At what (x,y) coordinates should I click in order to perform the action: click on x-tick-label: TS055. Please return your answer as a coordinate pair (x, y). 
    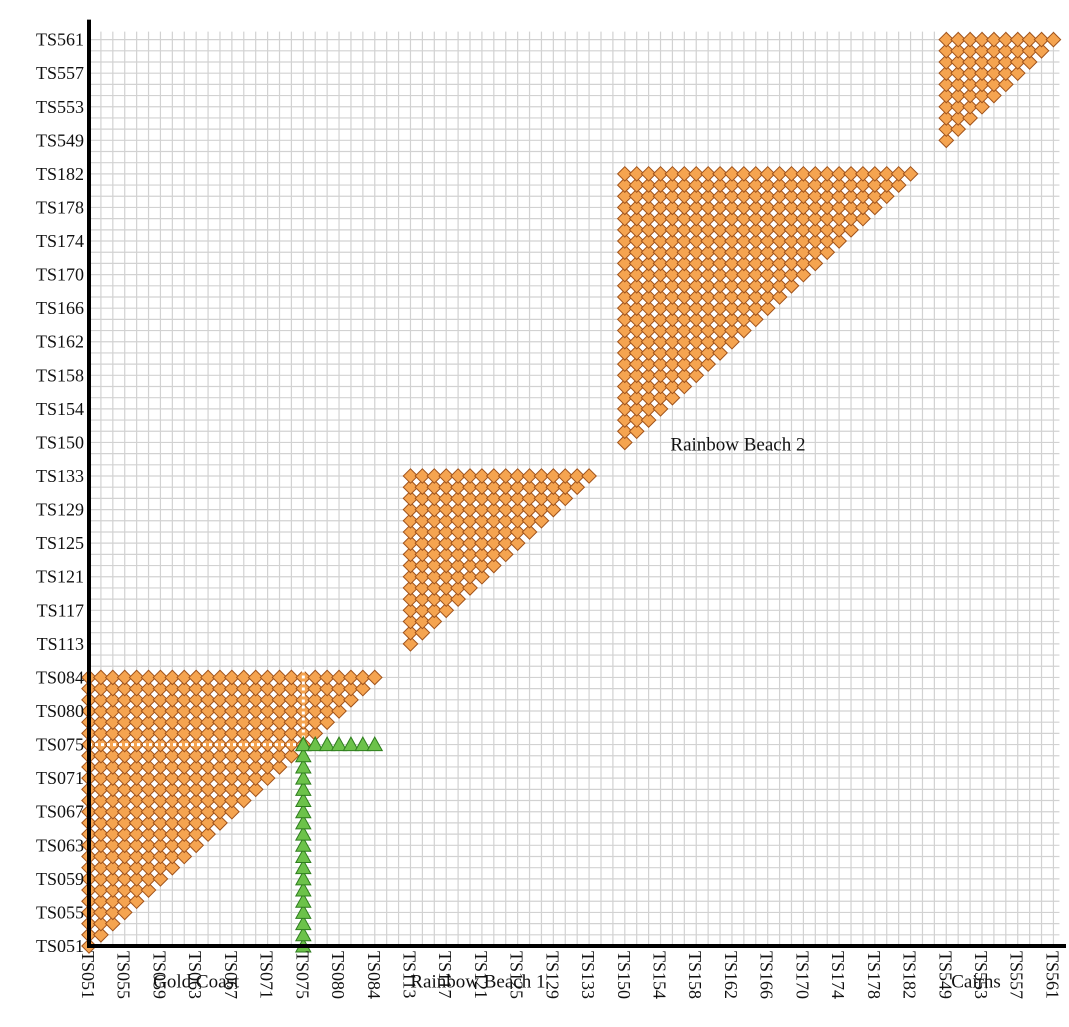
    Looking at the image, I should click on (124, 975).